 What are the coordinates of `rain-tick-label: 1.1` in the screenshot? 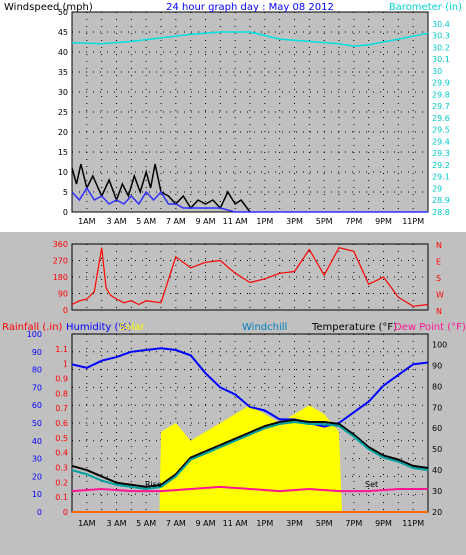 It's located at (61, 349).